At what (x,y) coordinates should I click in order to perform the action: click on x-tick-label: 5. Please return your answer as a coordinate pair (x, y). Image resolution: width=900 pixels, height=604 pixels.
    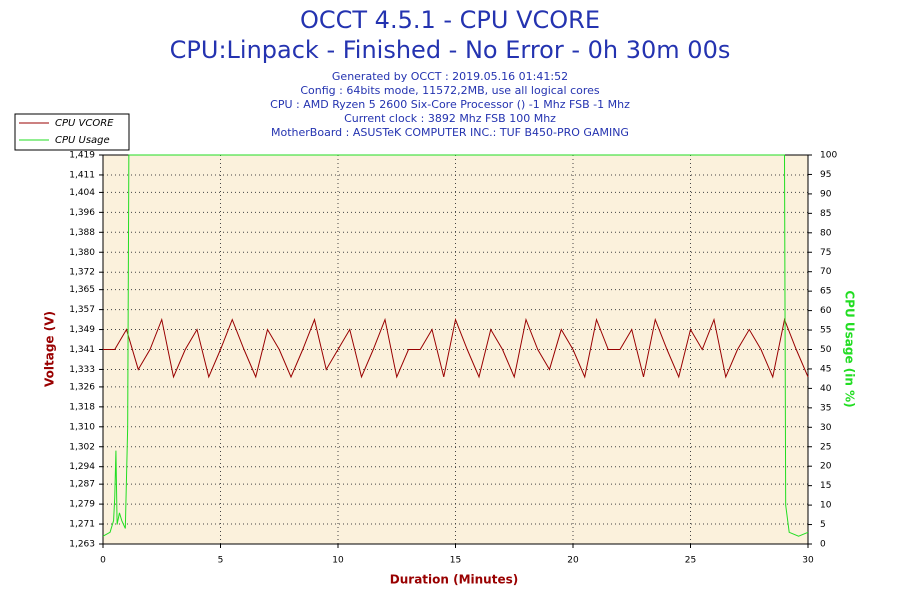
    Looking at the image, I should click on (221, 561).